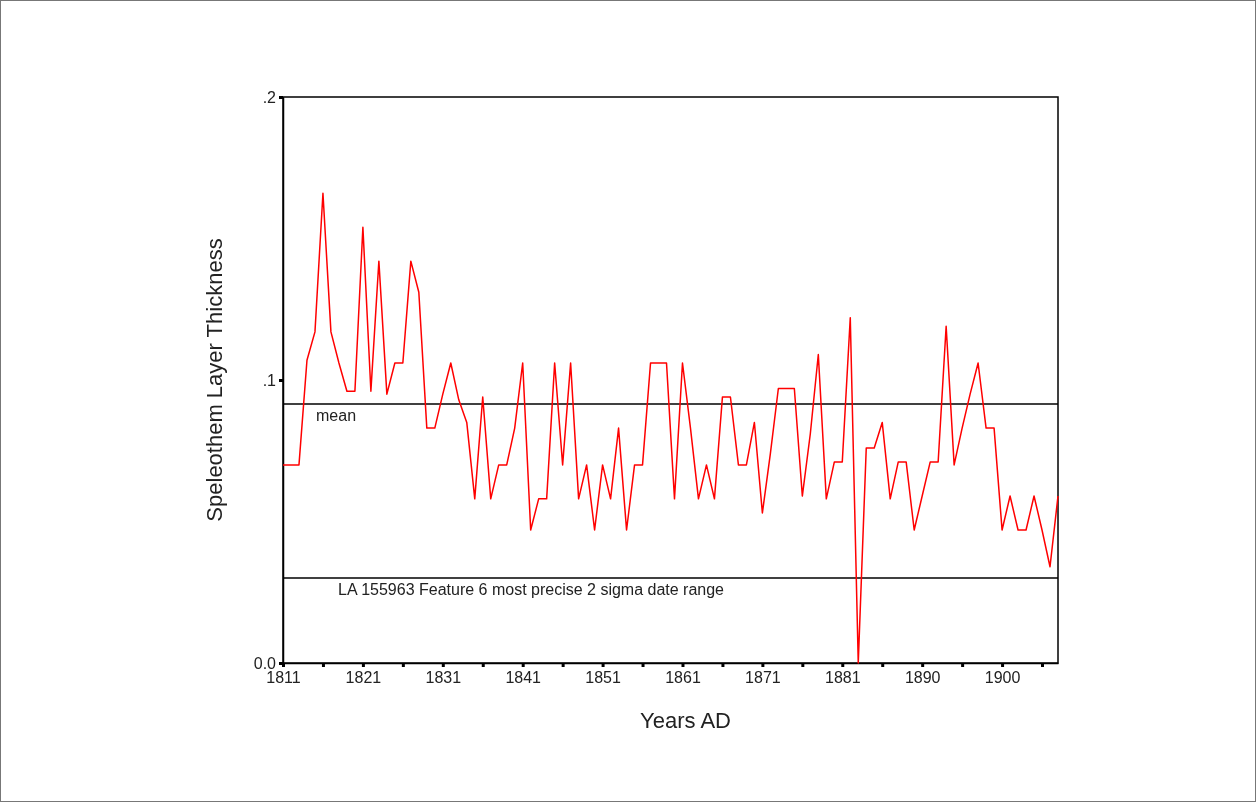 The image size is (1256, 802). Describe the element at coordinates (842, 678) in the screenshot. I see `x-tick-label: 1881` at that location.